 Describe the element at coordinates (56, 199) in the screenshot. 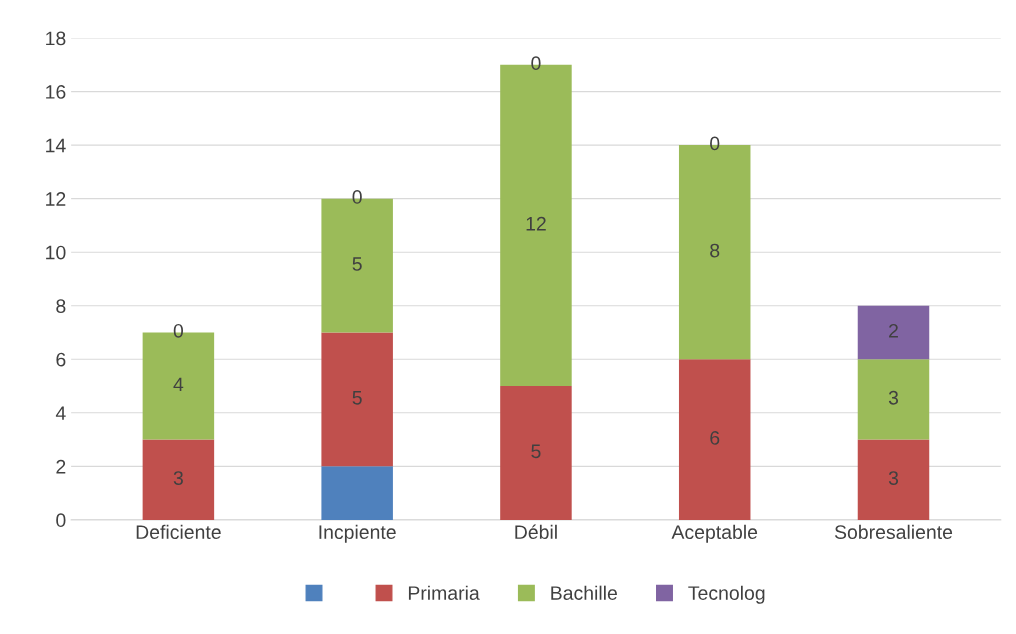

I see `y-tick-label: 12` at that location.